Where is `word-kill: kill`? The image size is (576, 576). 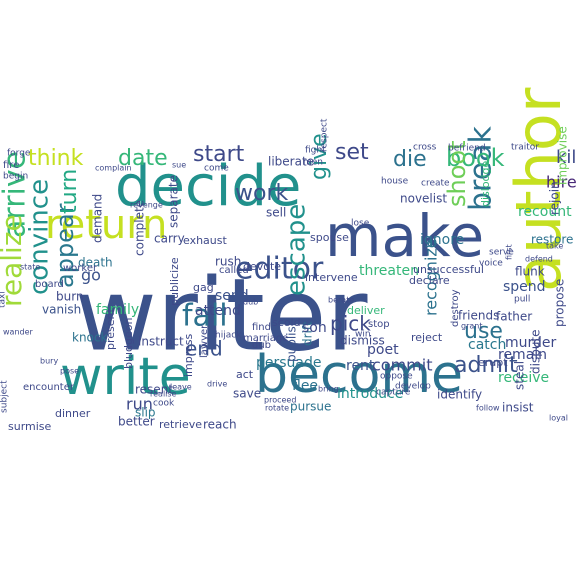
word-kill: kill is located at coordinates (566, 157).